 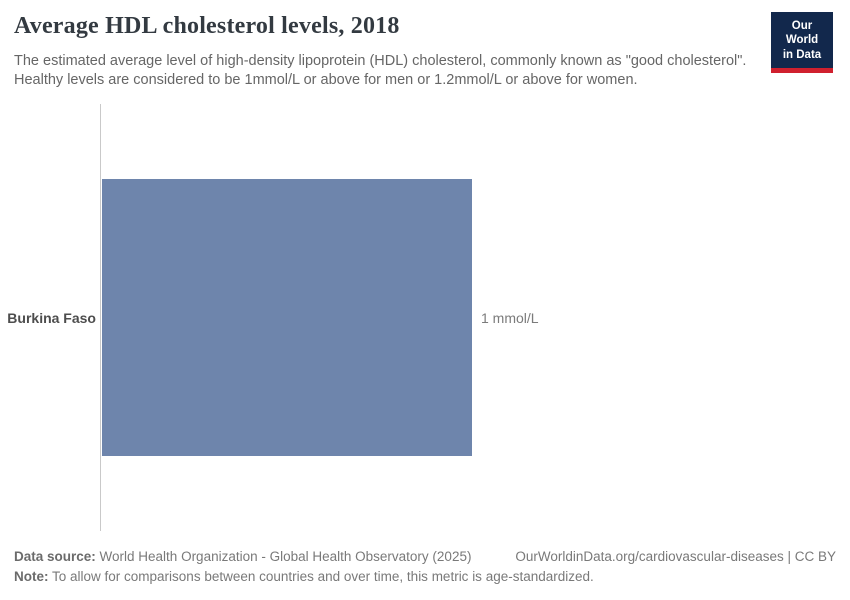 I want to click on owid-logo-line1: Our World, so click(x=802, y=33).